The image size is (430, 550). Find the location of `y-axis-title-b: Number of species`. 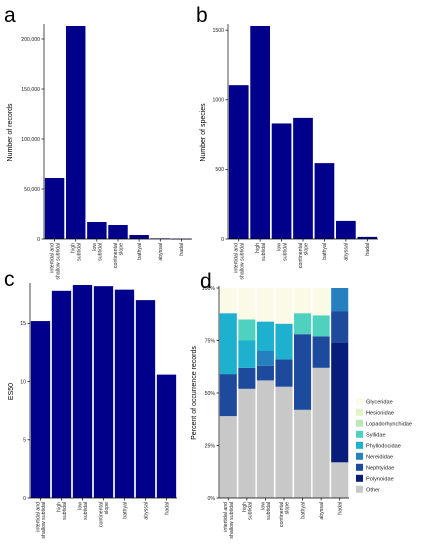

y-axis-title-b: Number of species is located at coordinates (203, 132).